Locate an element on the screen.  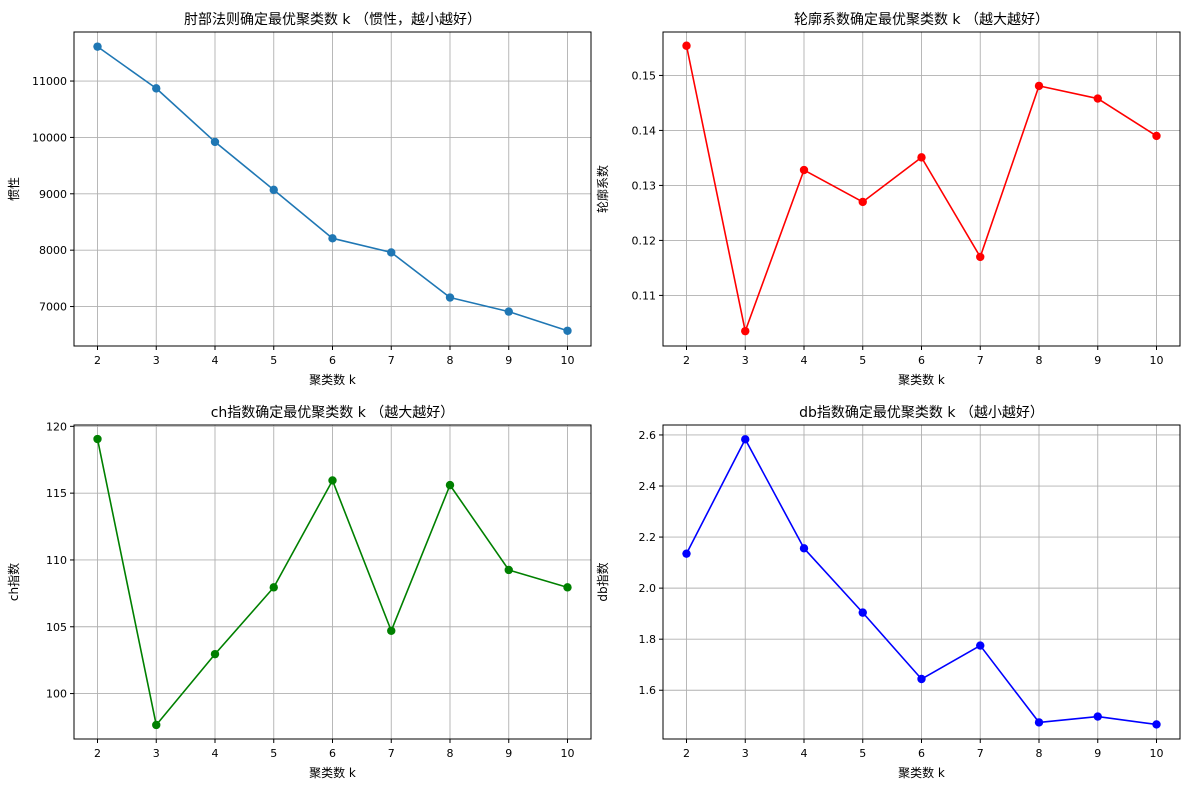
y-tick-label: 8000 is located at coordinates (53, 250).